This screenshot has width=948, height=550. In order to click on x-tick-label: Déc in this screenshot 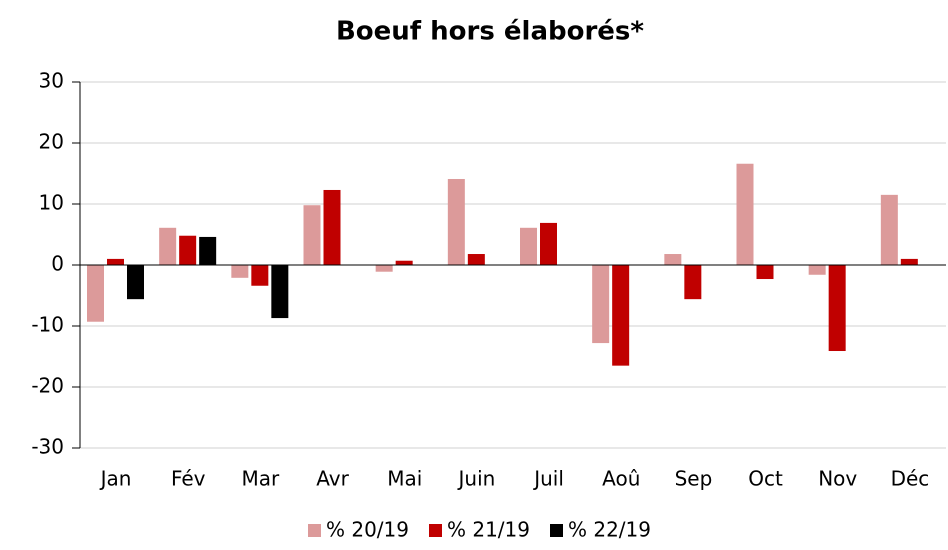, I will do `click(910, 479)`.